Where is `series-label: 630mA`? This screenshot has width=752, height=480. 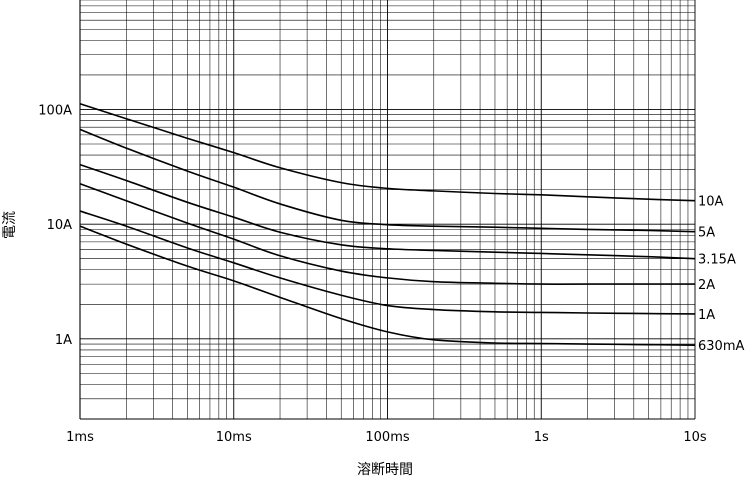 series-label: 630mA is located at coordinates (721, 346).